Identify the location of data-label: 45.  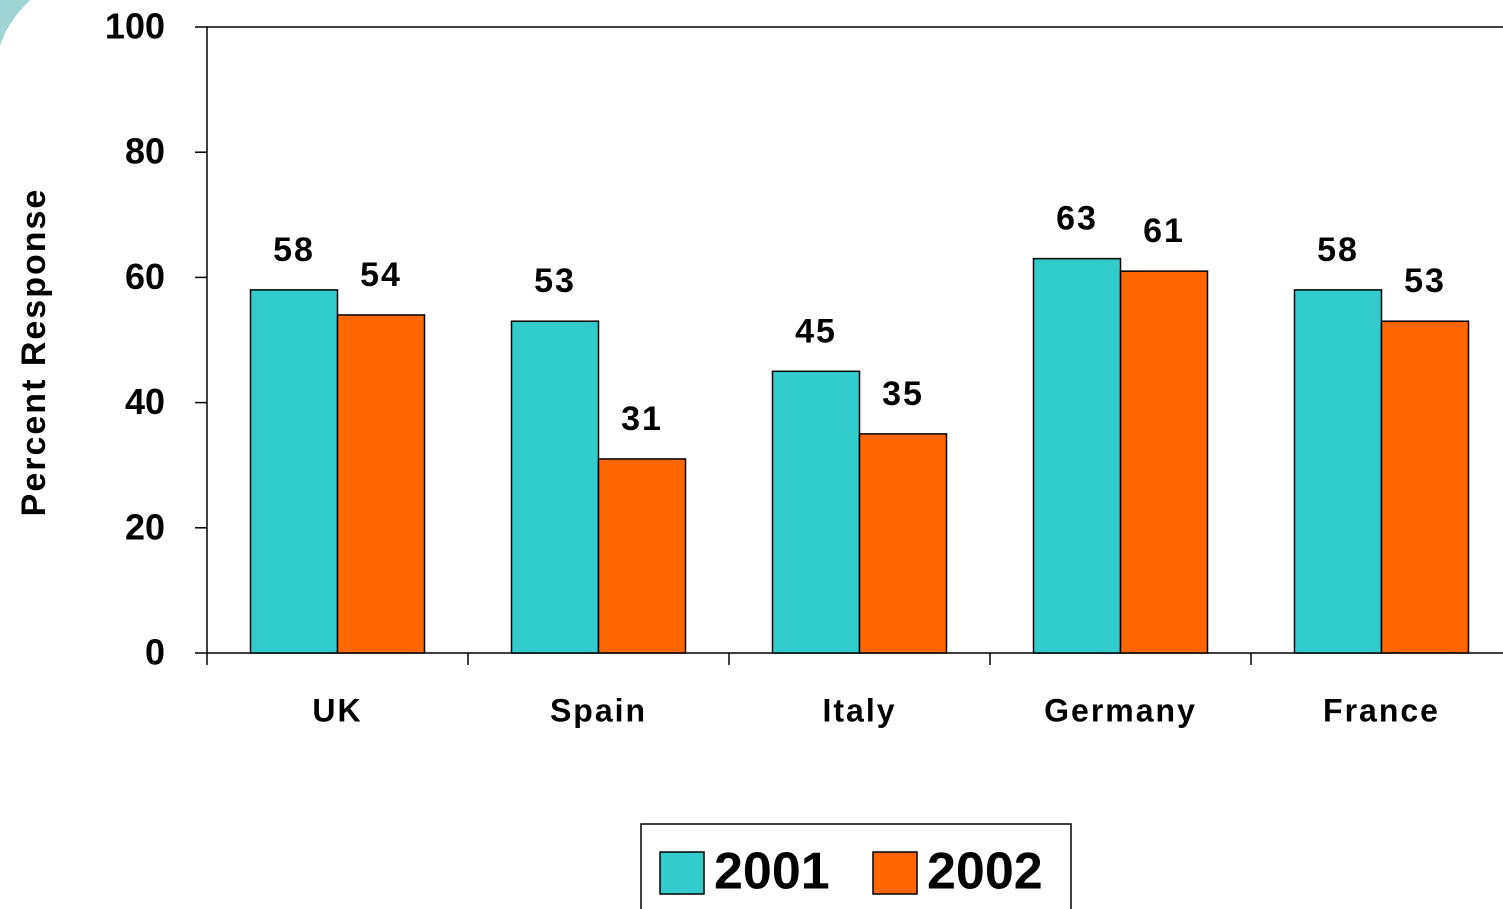
(816, 331).